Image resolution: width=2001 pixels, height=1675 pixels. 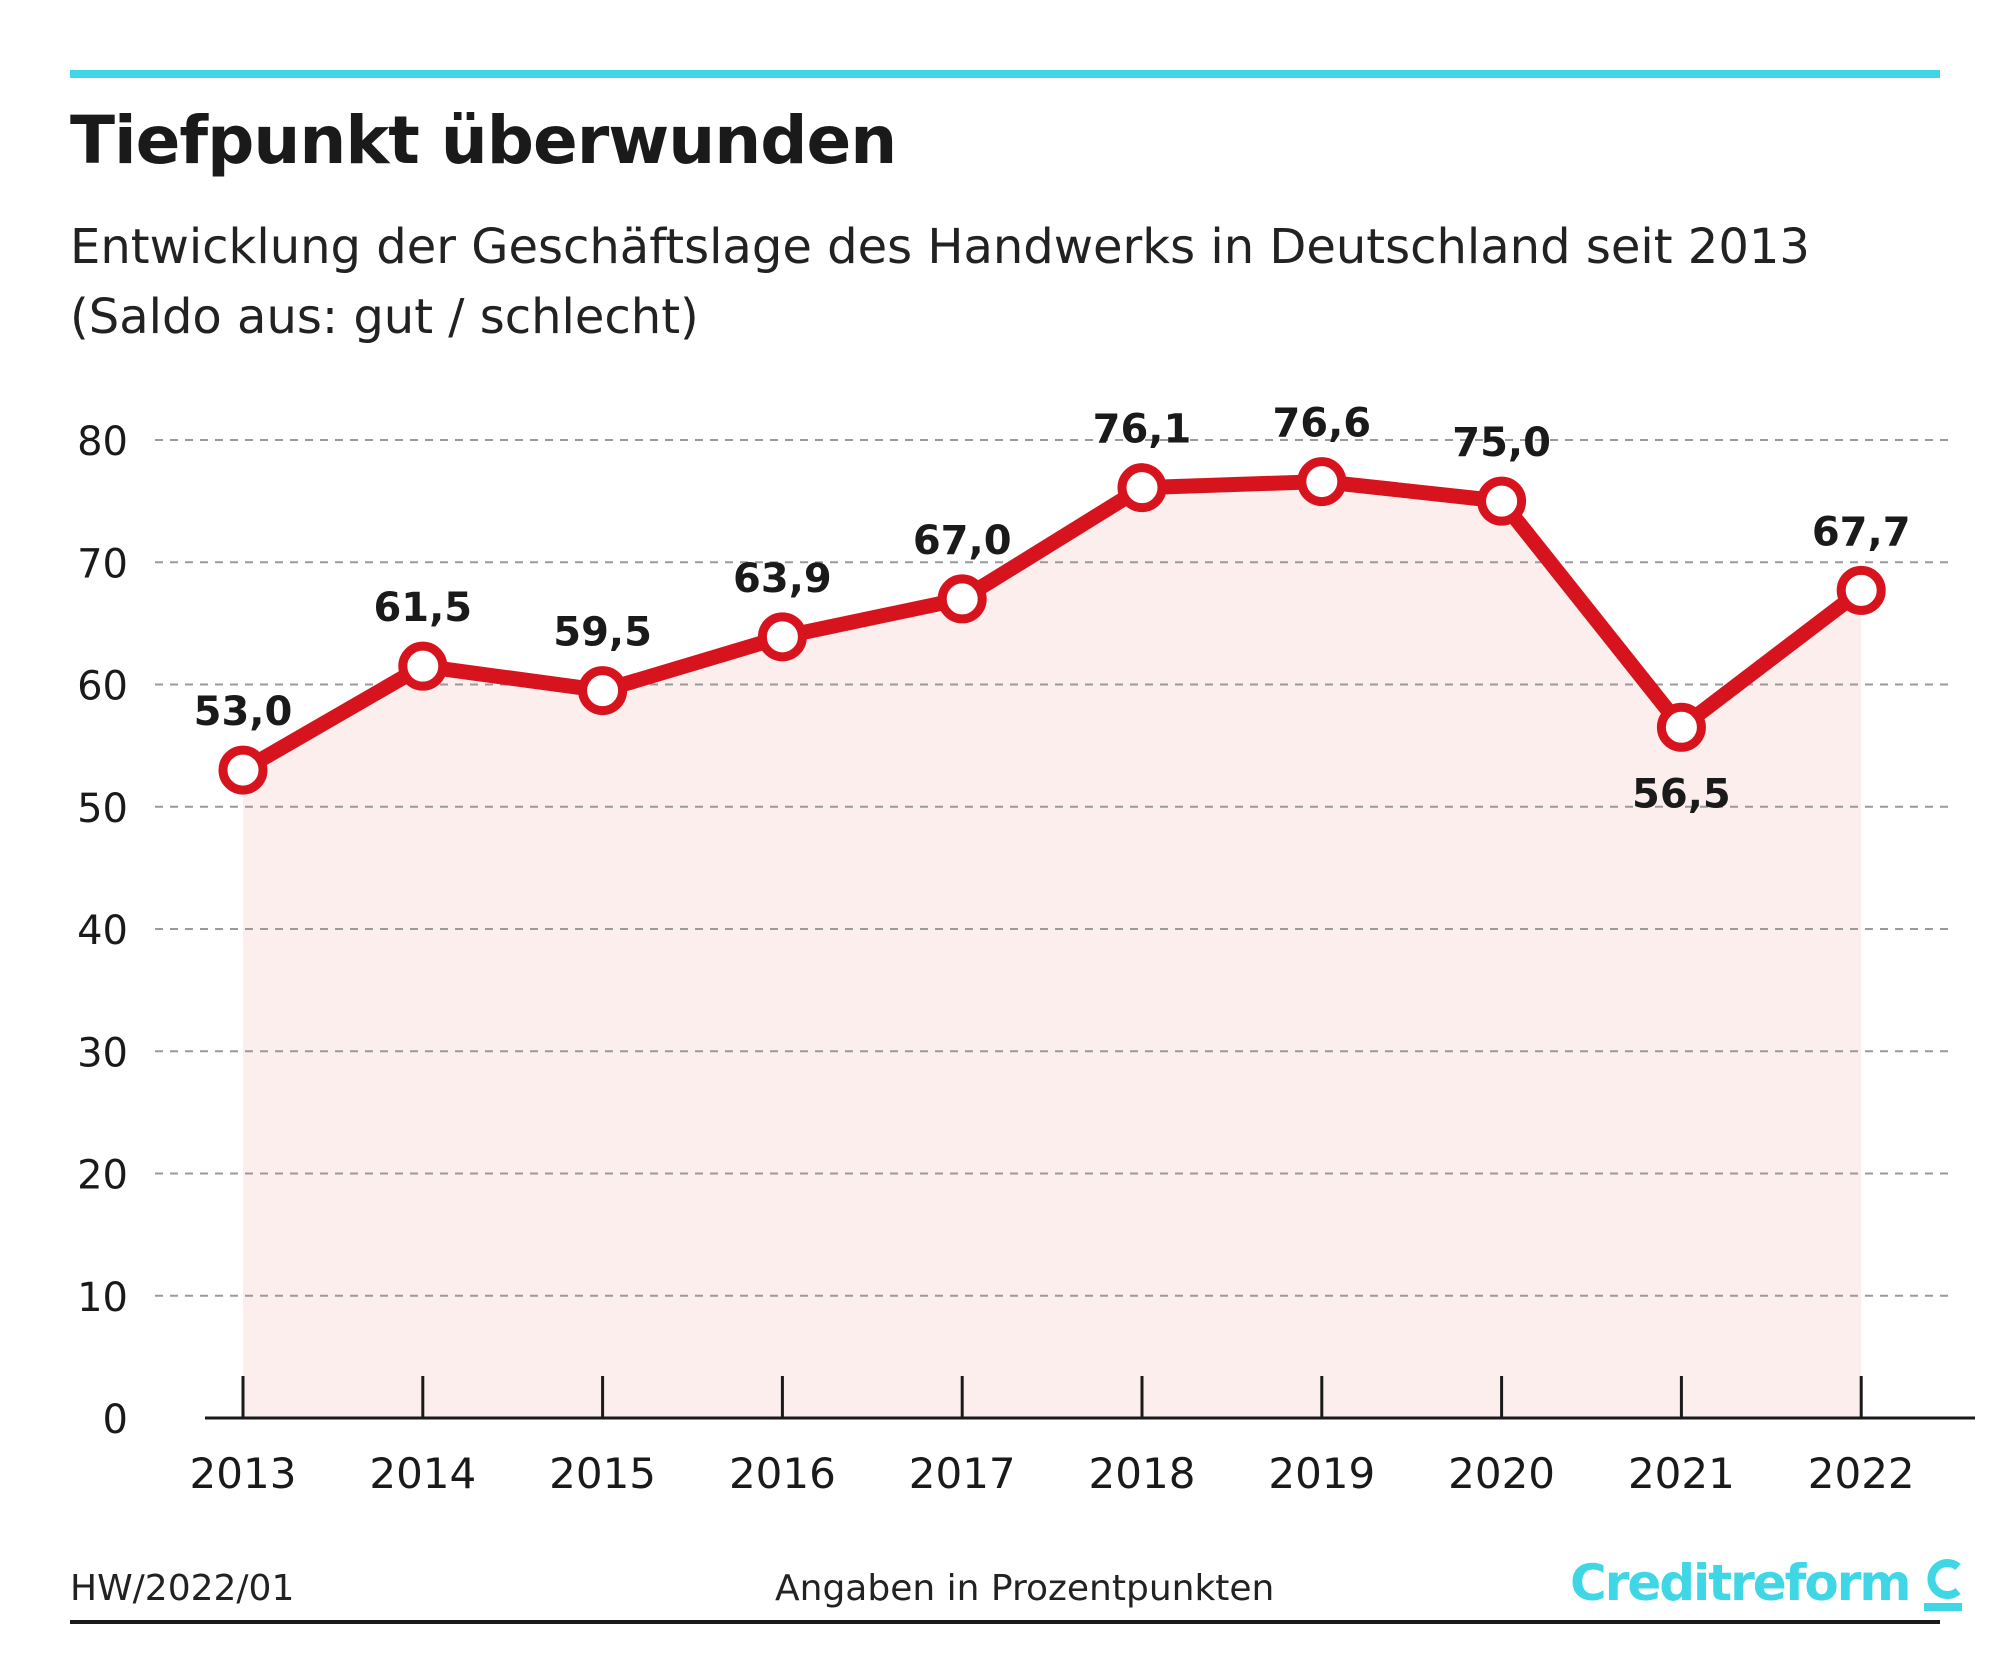 I want to click on data-label: 63,9, so click(x=782, y=579).